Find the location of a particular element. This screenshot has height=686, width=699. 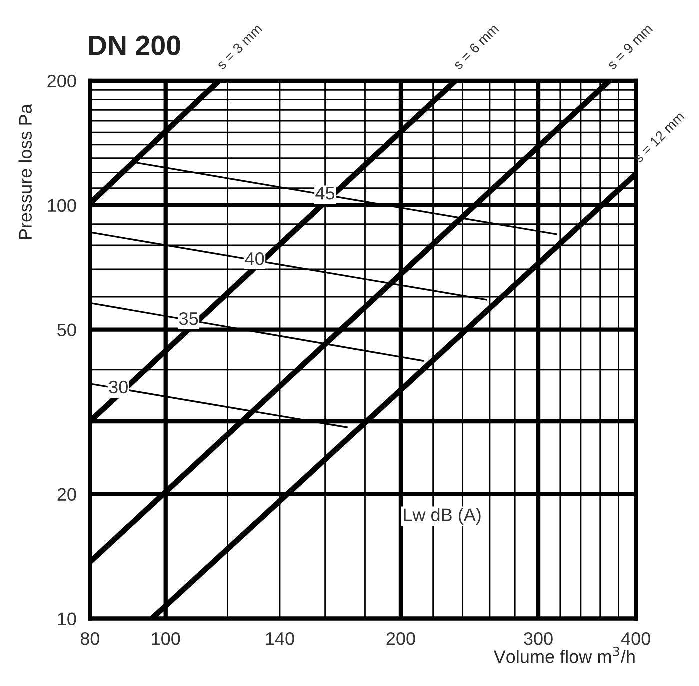

y-tick-label: 200 is located at coordinates (62, 81).